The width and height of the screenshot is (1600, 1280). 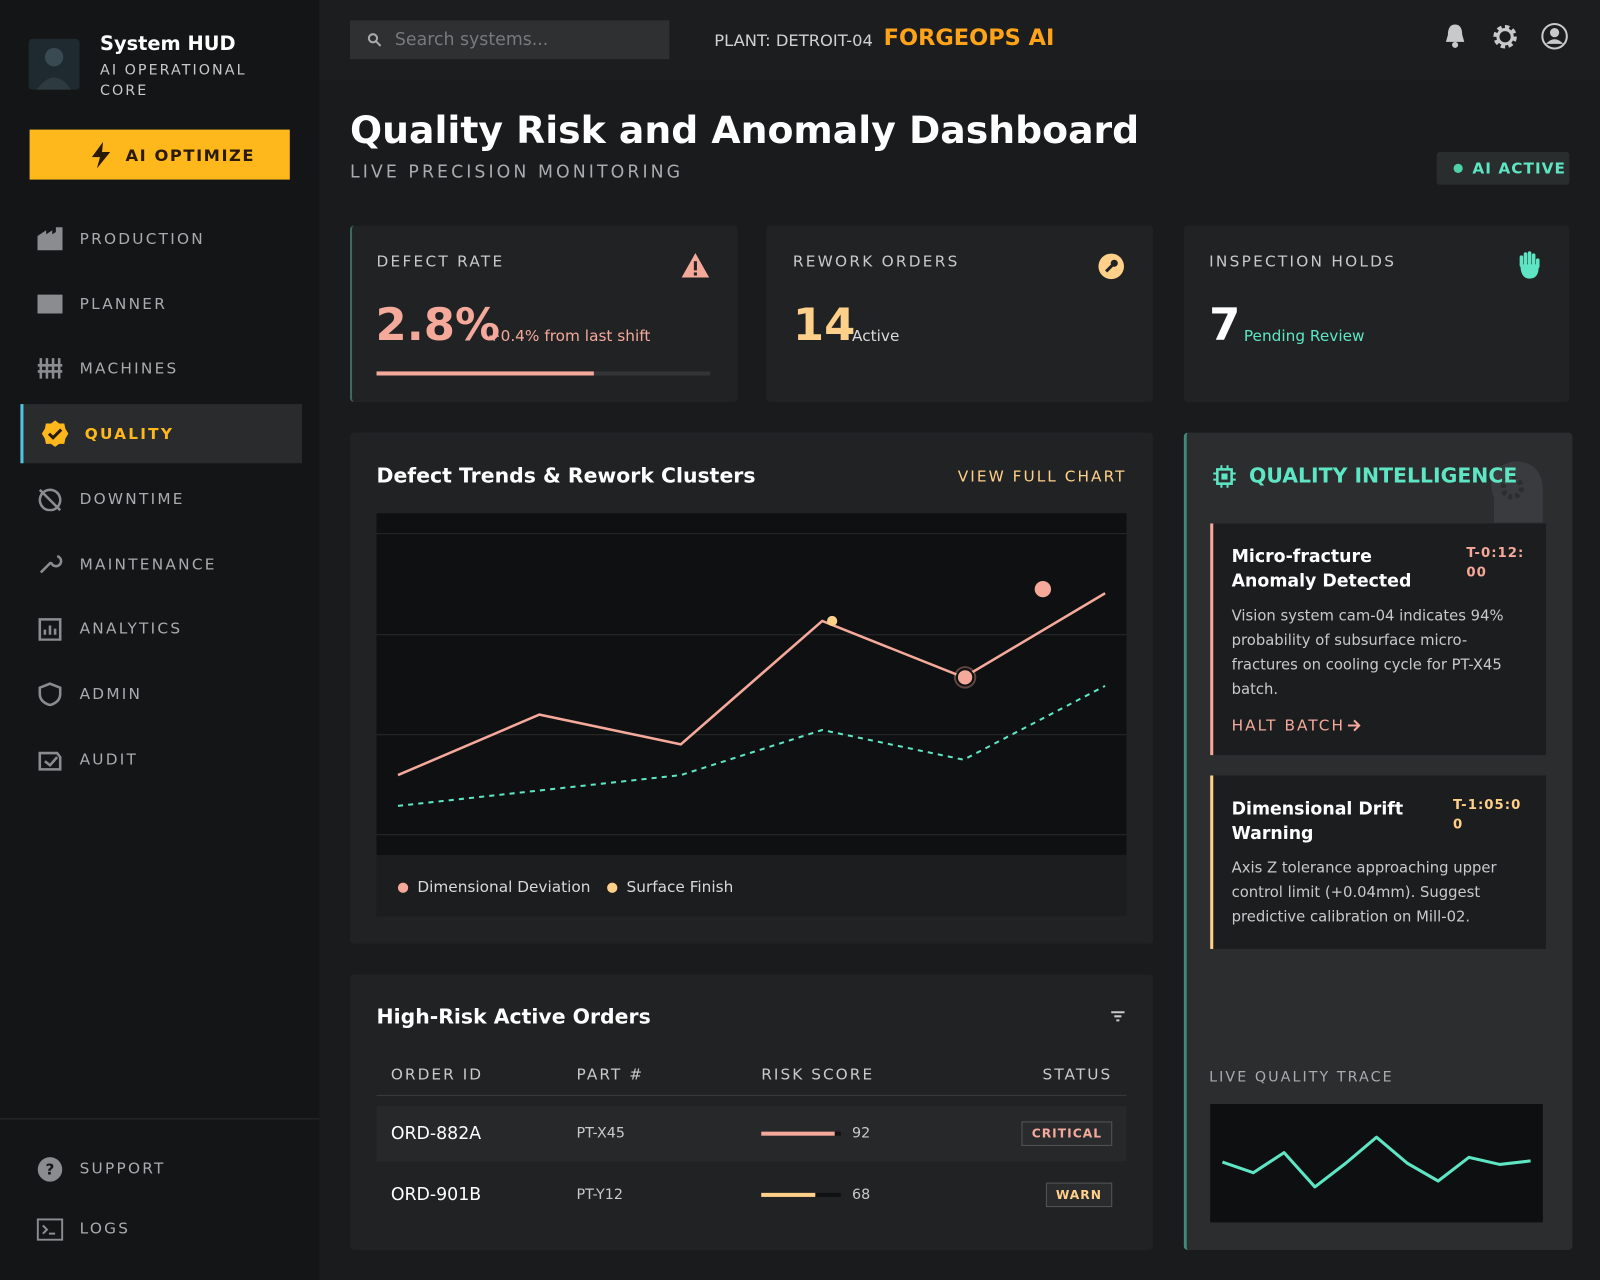 What do you see at coordinates (142, 238) in the screenshot?
I see `nav-item: PRODUCTION` at bounding box center [142, 238].